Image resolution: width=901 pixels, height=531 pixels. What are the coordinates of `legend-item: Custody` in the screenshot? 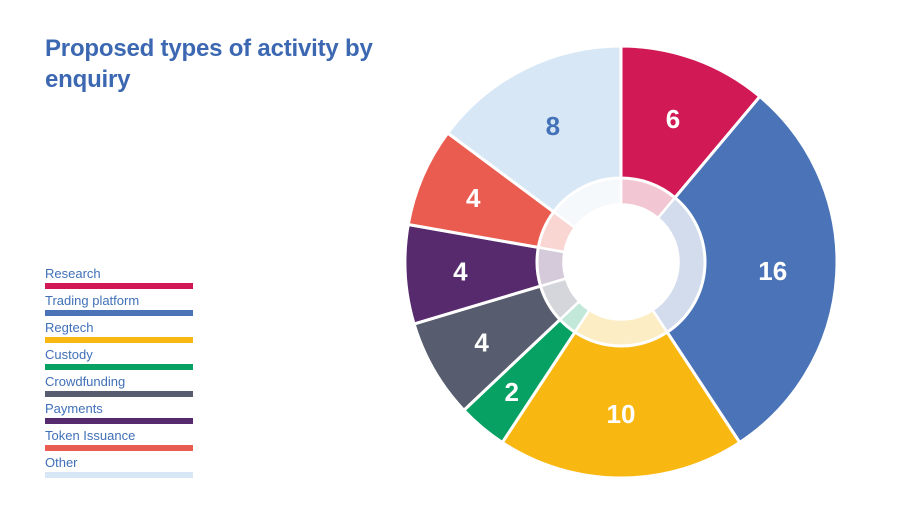 It's located at (120, 359).